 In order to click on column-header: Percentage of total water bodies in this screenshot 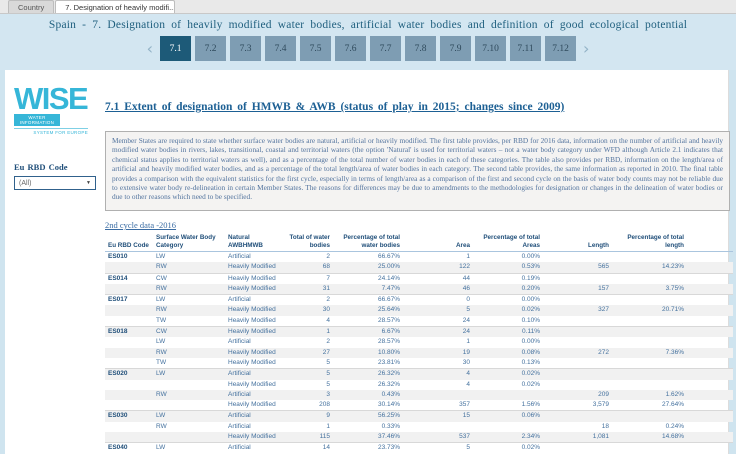, I will do `click(371, 241)`.